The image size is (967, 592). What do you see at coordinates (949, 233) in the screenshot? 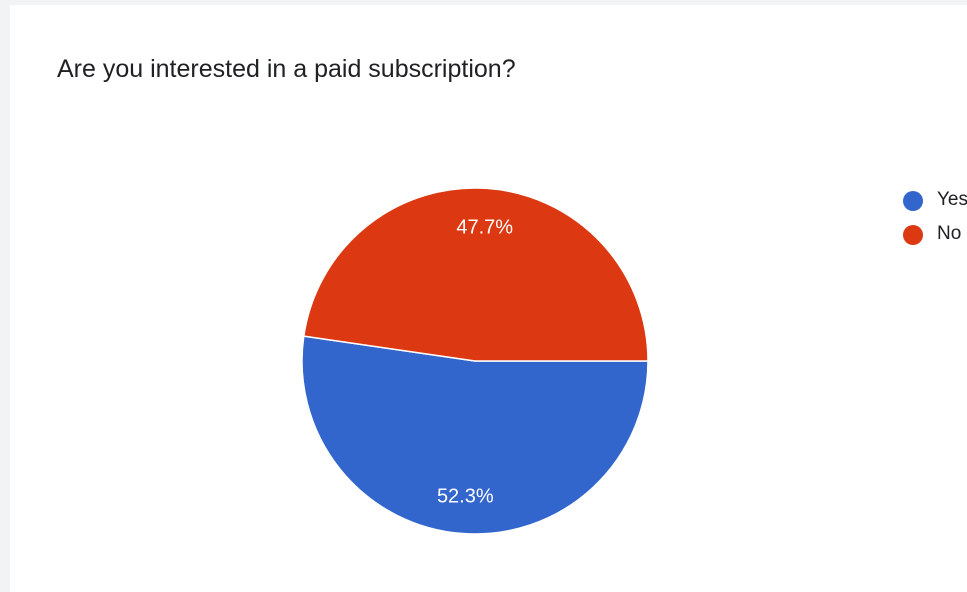
I see `legend-label-no: No` at bounding box center [949, 233].